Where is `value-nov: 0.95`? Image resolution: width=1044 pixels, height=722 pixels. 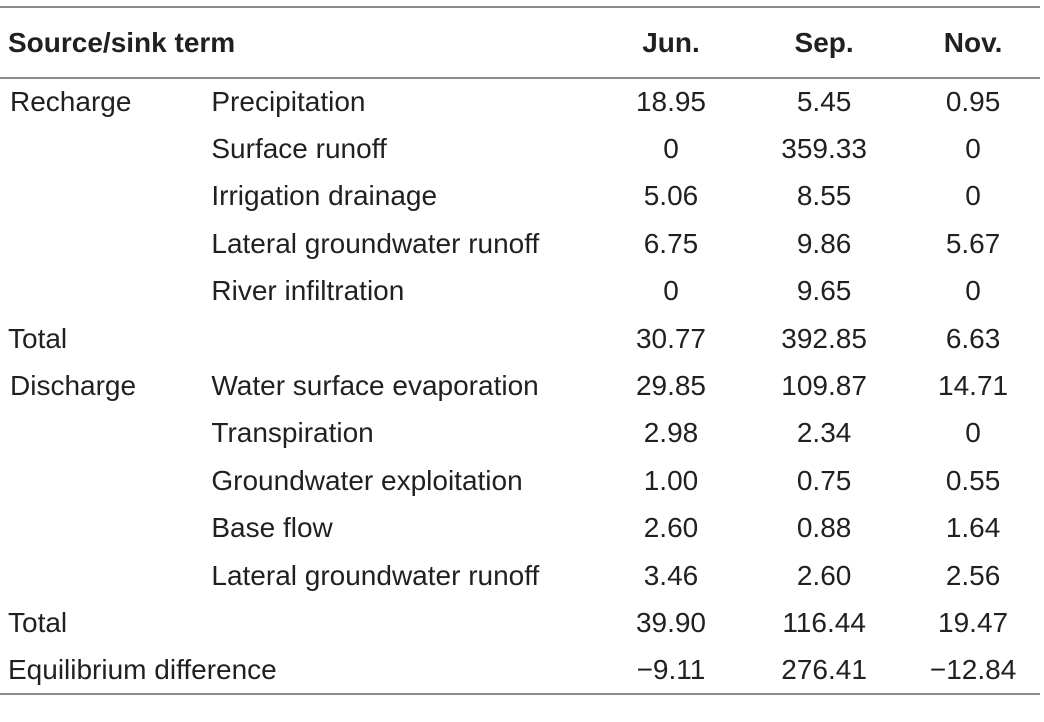
value-nov: 0.95 is located at coordinates (973, 102).